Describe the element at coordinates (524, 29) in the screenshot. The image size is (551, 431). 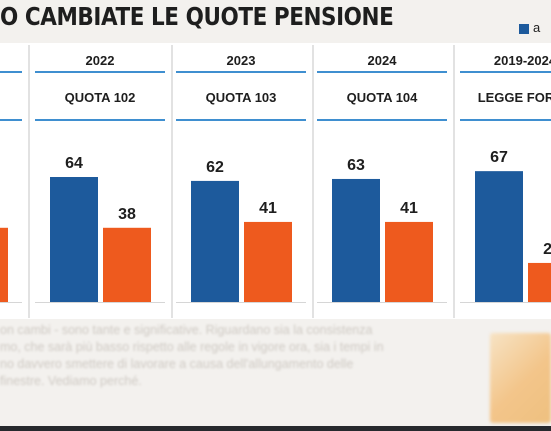
I see `legend-swatch` at that location.